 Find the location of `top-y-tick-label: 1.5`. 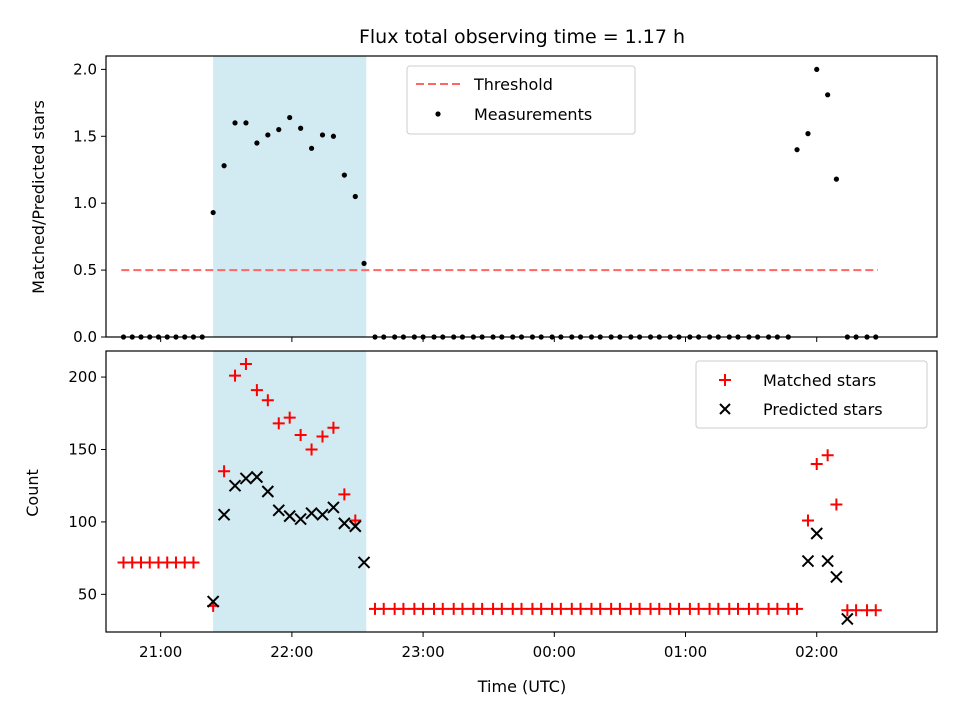

top-y-tick-label: 1.5 is located at coordinates (85, 136).